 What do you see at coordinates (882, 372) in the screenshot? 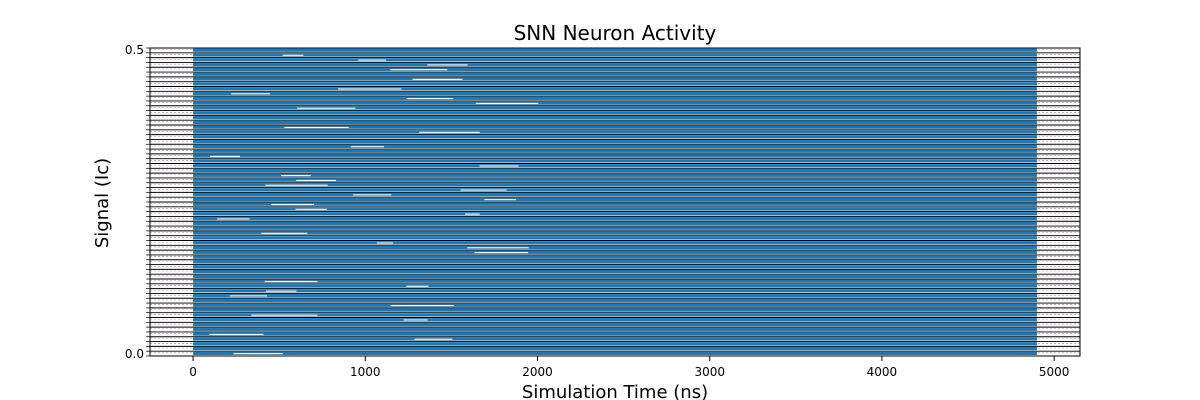
I see `x-tick-label: 4000` at bounding box center [882, 372].